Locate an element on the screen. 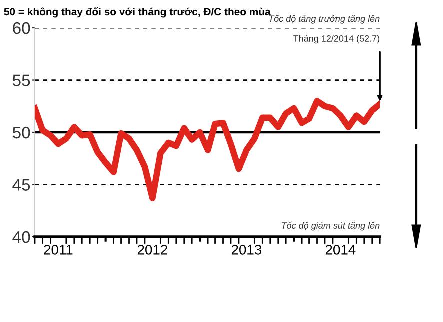 This screenshot has height=322, width=443. annotation: Tốc độ giảm sút tăng lên is located at coordinates (331, 226).